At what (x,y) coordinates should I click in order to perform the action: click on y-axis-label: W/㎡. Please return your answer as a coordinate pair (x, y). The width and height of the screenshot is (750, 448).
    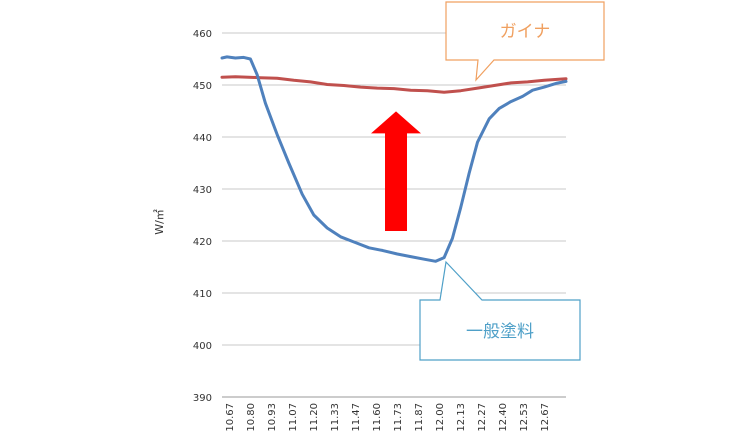
    Looking at the image, I should click on (159, 222).